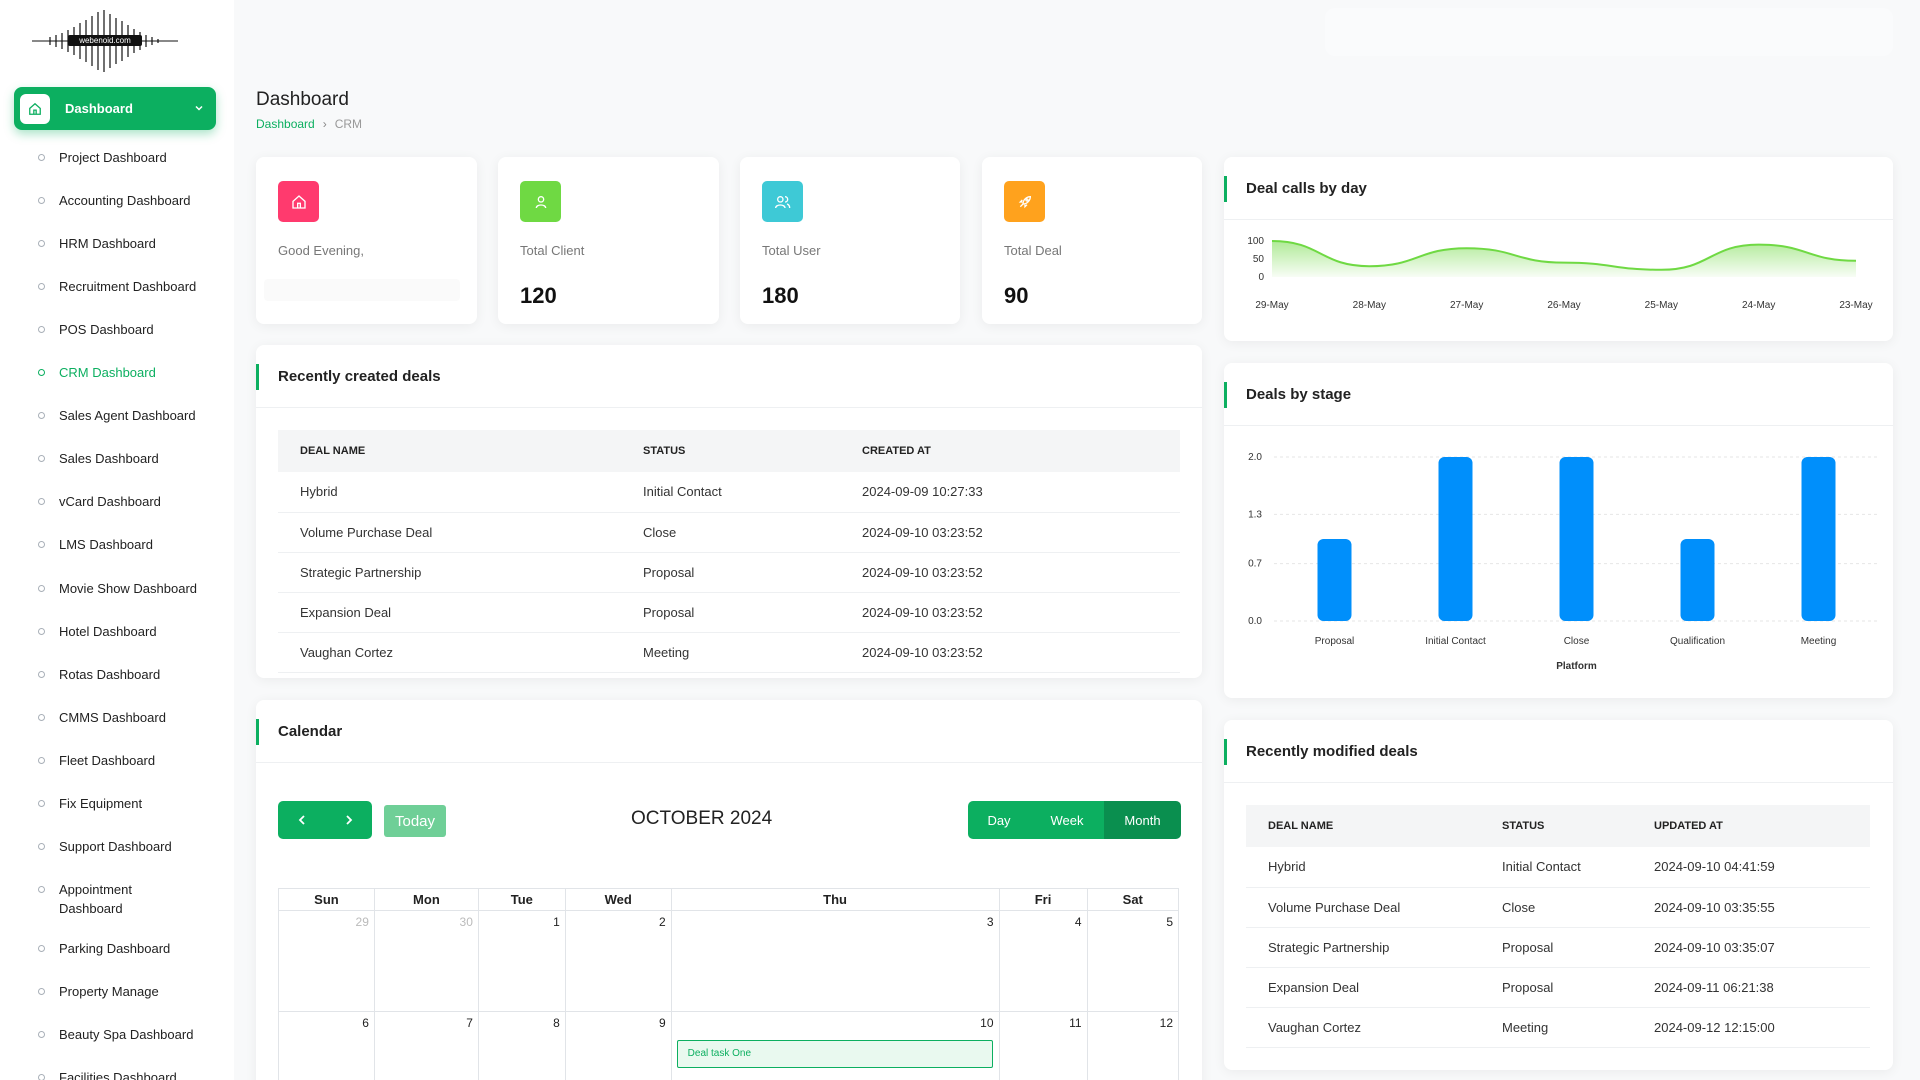 The width and height of the screenshot is (1920, 1080). I want to click on y-tick-label: 0, so click(1261, 277).